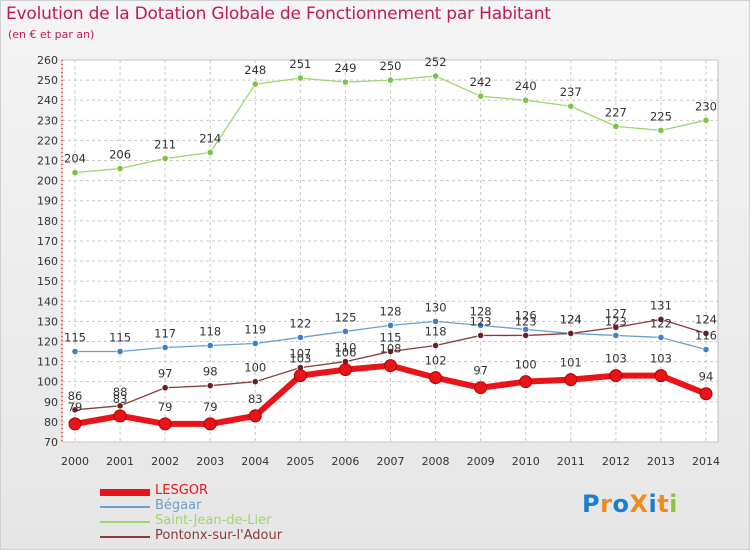 The height and width of the screenshot is (550, 750). I want to click on data-label: 124, so click(706, 319).